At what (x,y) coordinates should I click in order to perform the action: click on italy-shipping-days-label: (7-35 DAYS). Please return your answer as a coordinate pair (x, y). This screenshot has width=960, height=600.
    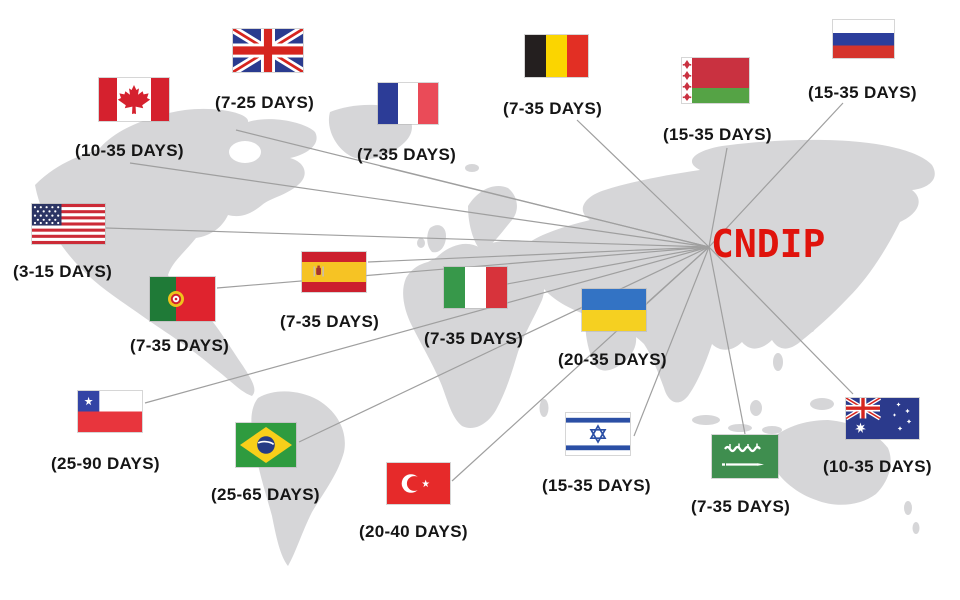
    Looking at the image, I should click on (474, 338).